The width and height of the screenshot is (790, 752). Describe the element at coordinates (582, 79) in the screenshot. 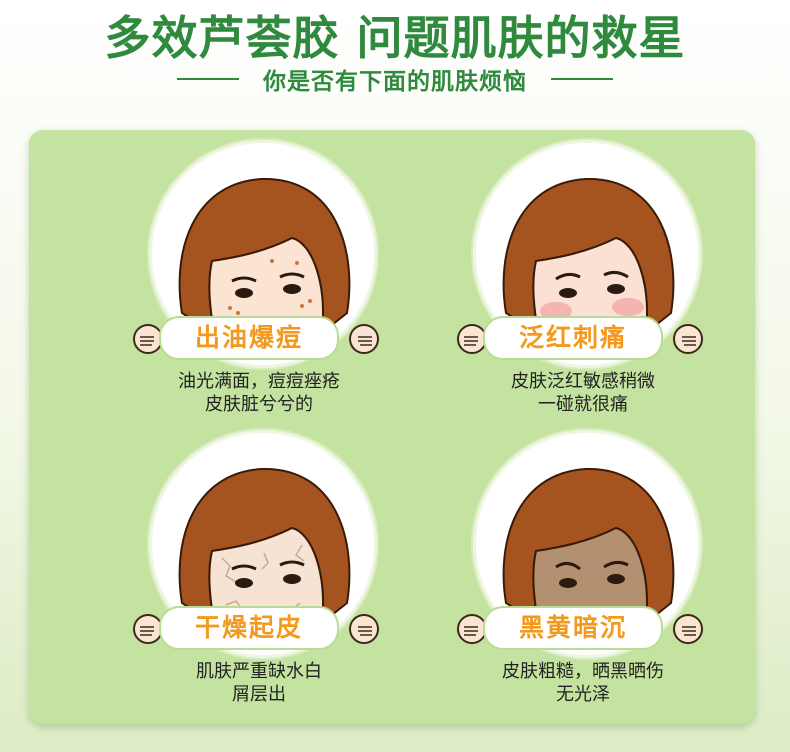

I see `divider-right` at that location.